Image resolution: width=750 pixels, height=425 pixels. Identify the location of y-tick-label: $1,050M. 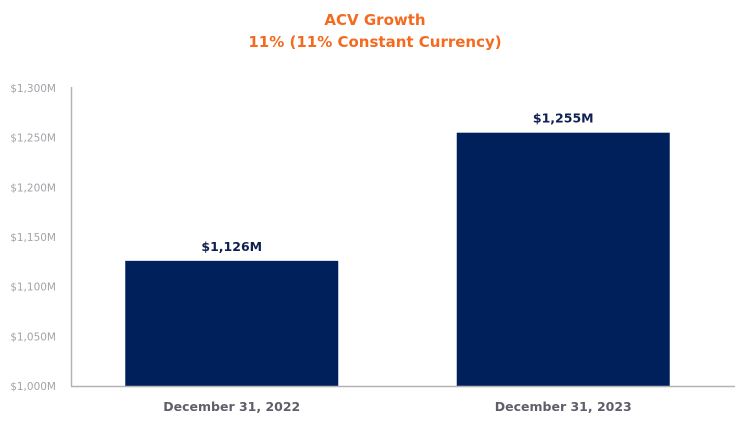
(33, 337).